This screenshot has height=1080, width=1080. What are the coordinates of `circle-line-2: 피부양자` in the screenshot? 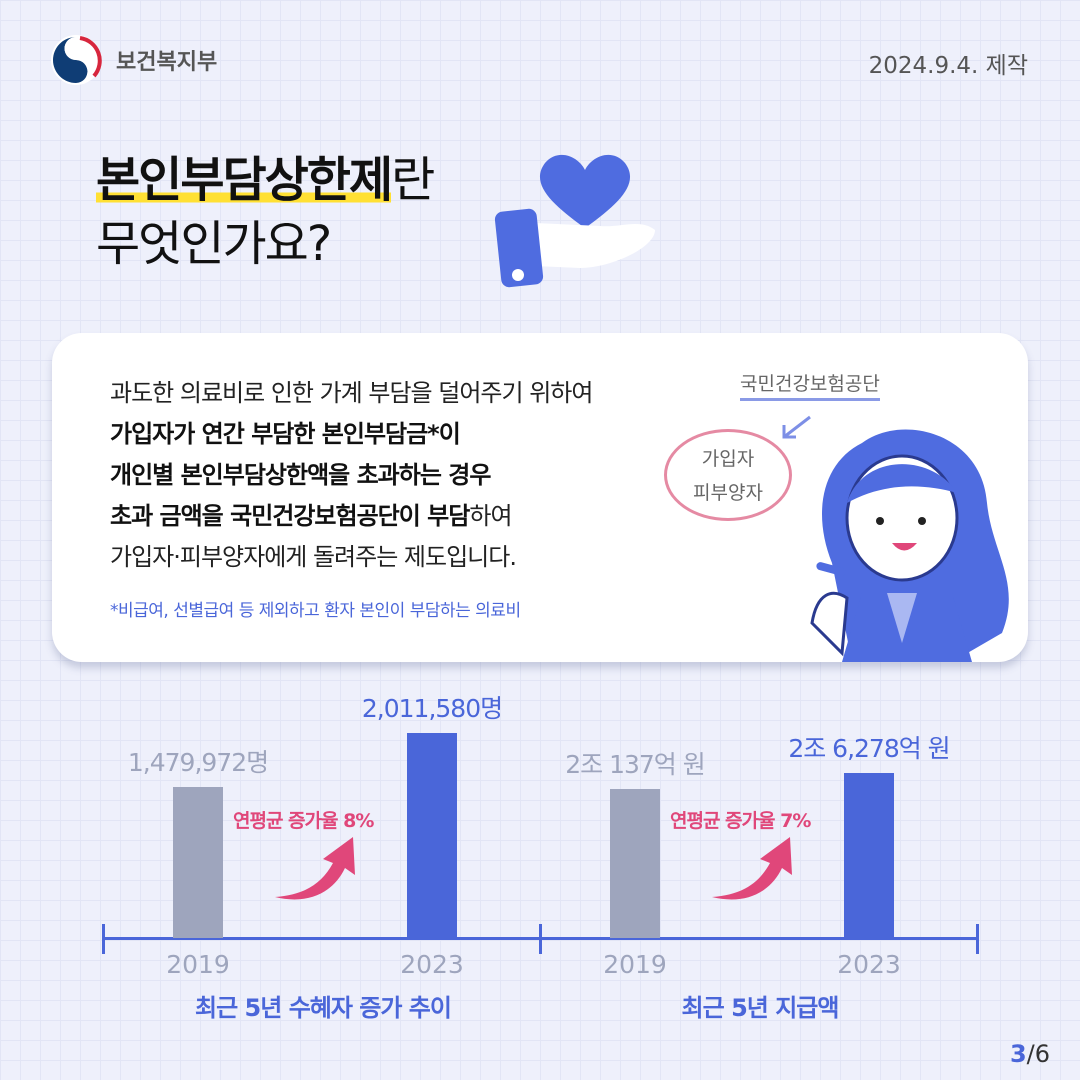 It's located at (728, 493).